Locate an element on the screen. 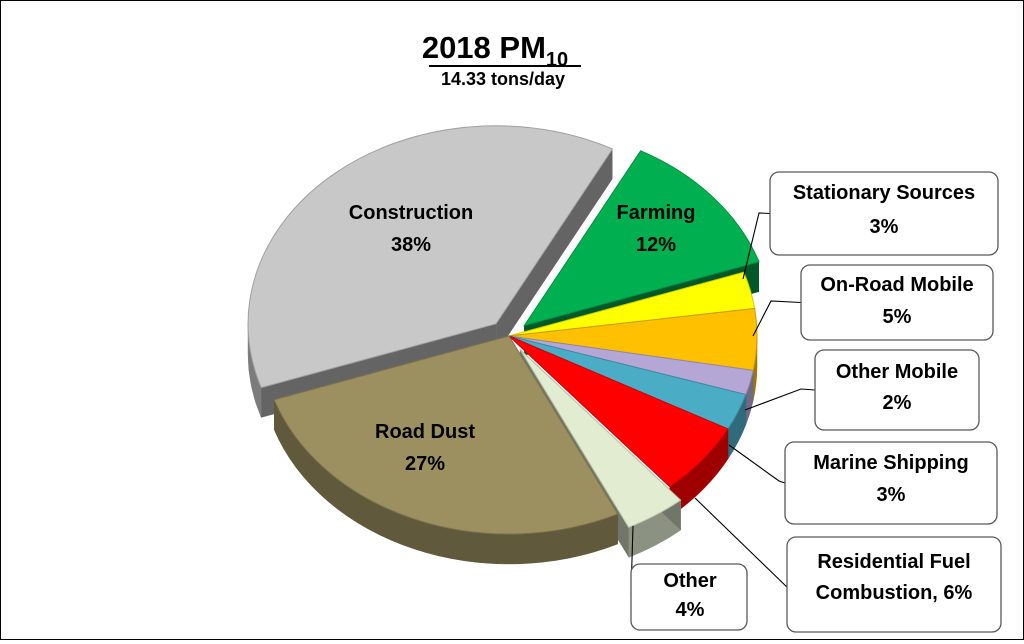  slice-label-farming: Farming is located at coordinates (656, 213).